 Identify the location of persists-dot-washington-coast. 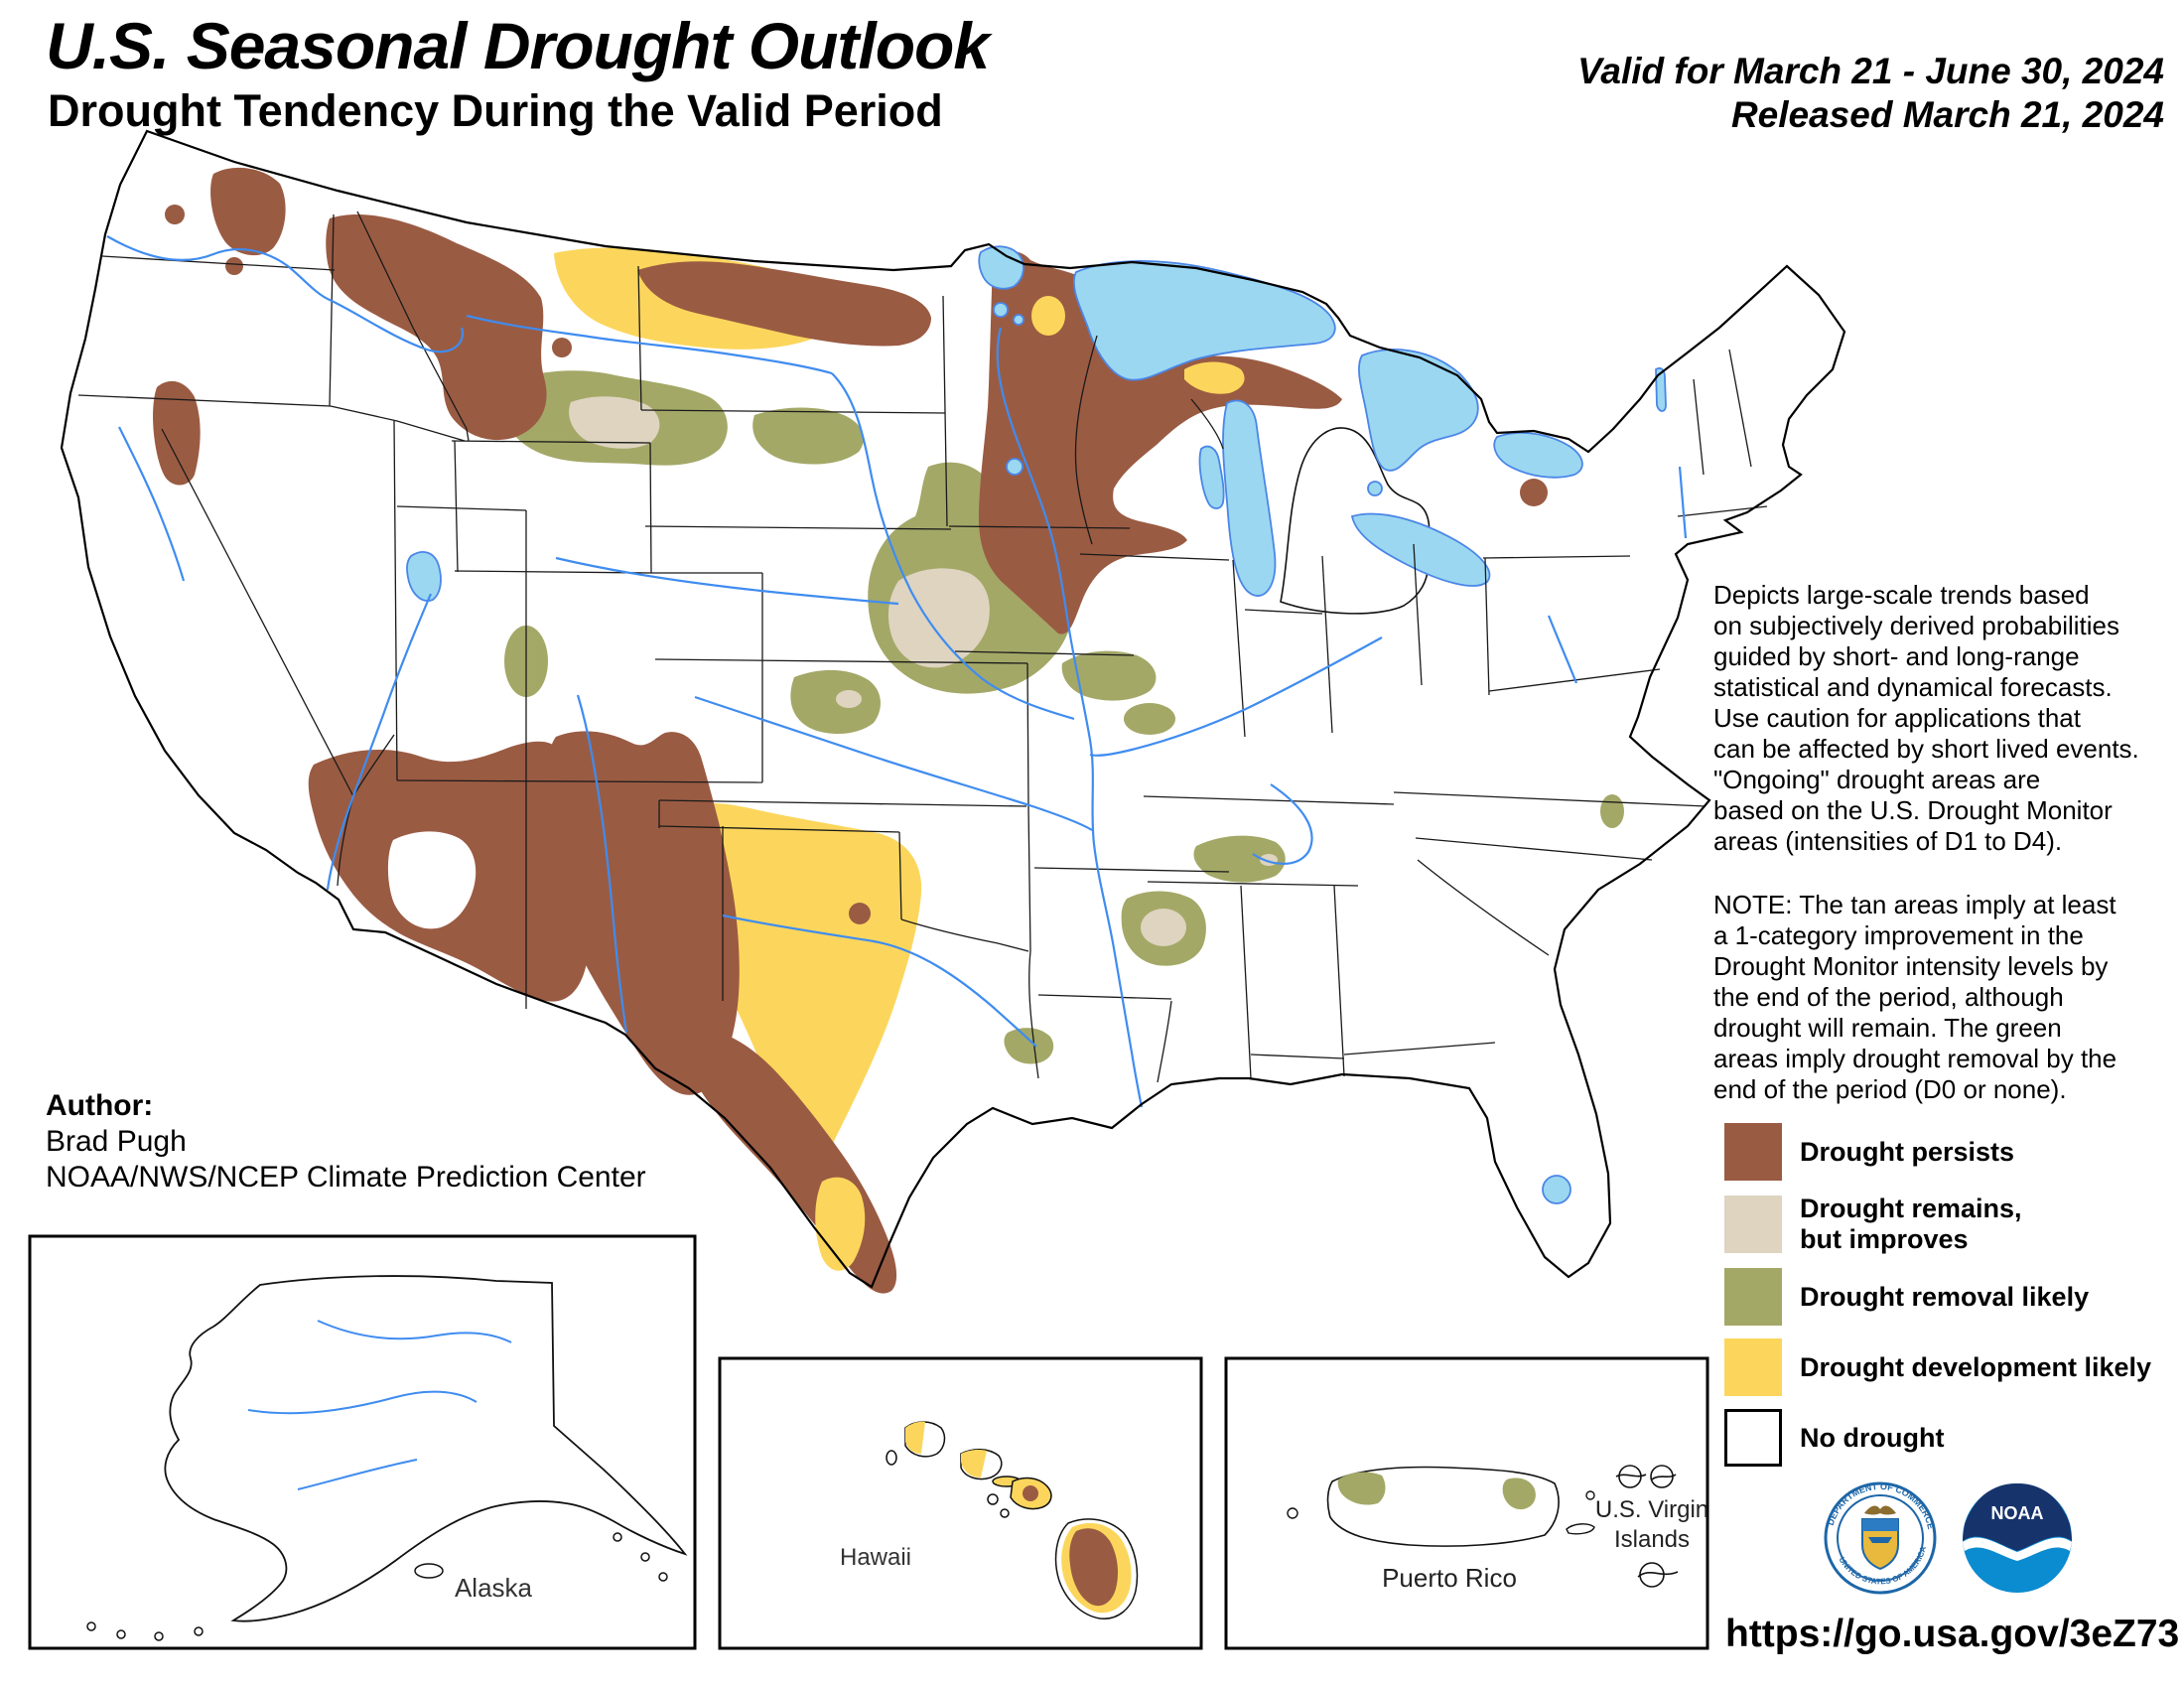
(175, 214).